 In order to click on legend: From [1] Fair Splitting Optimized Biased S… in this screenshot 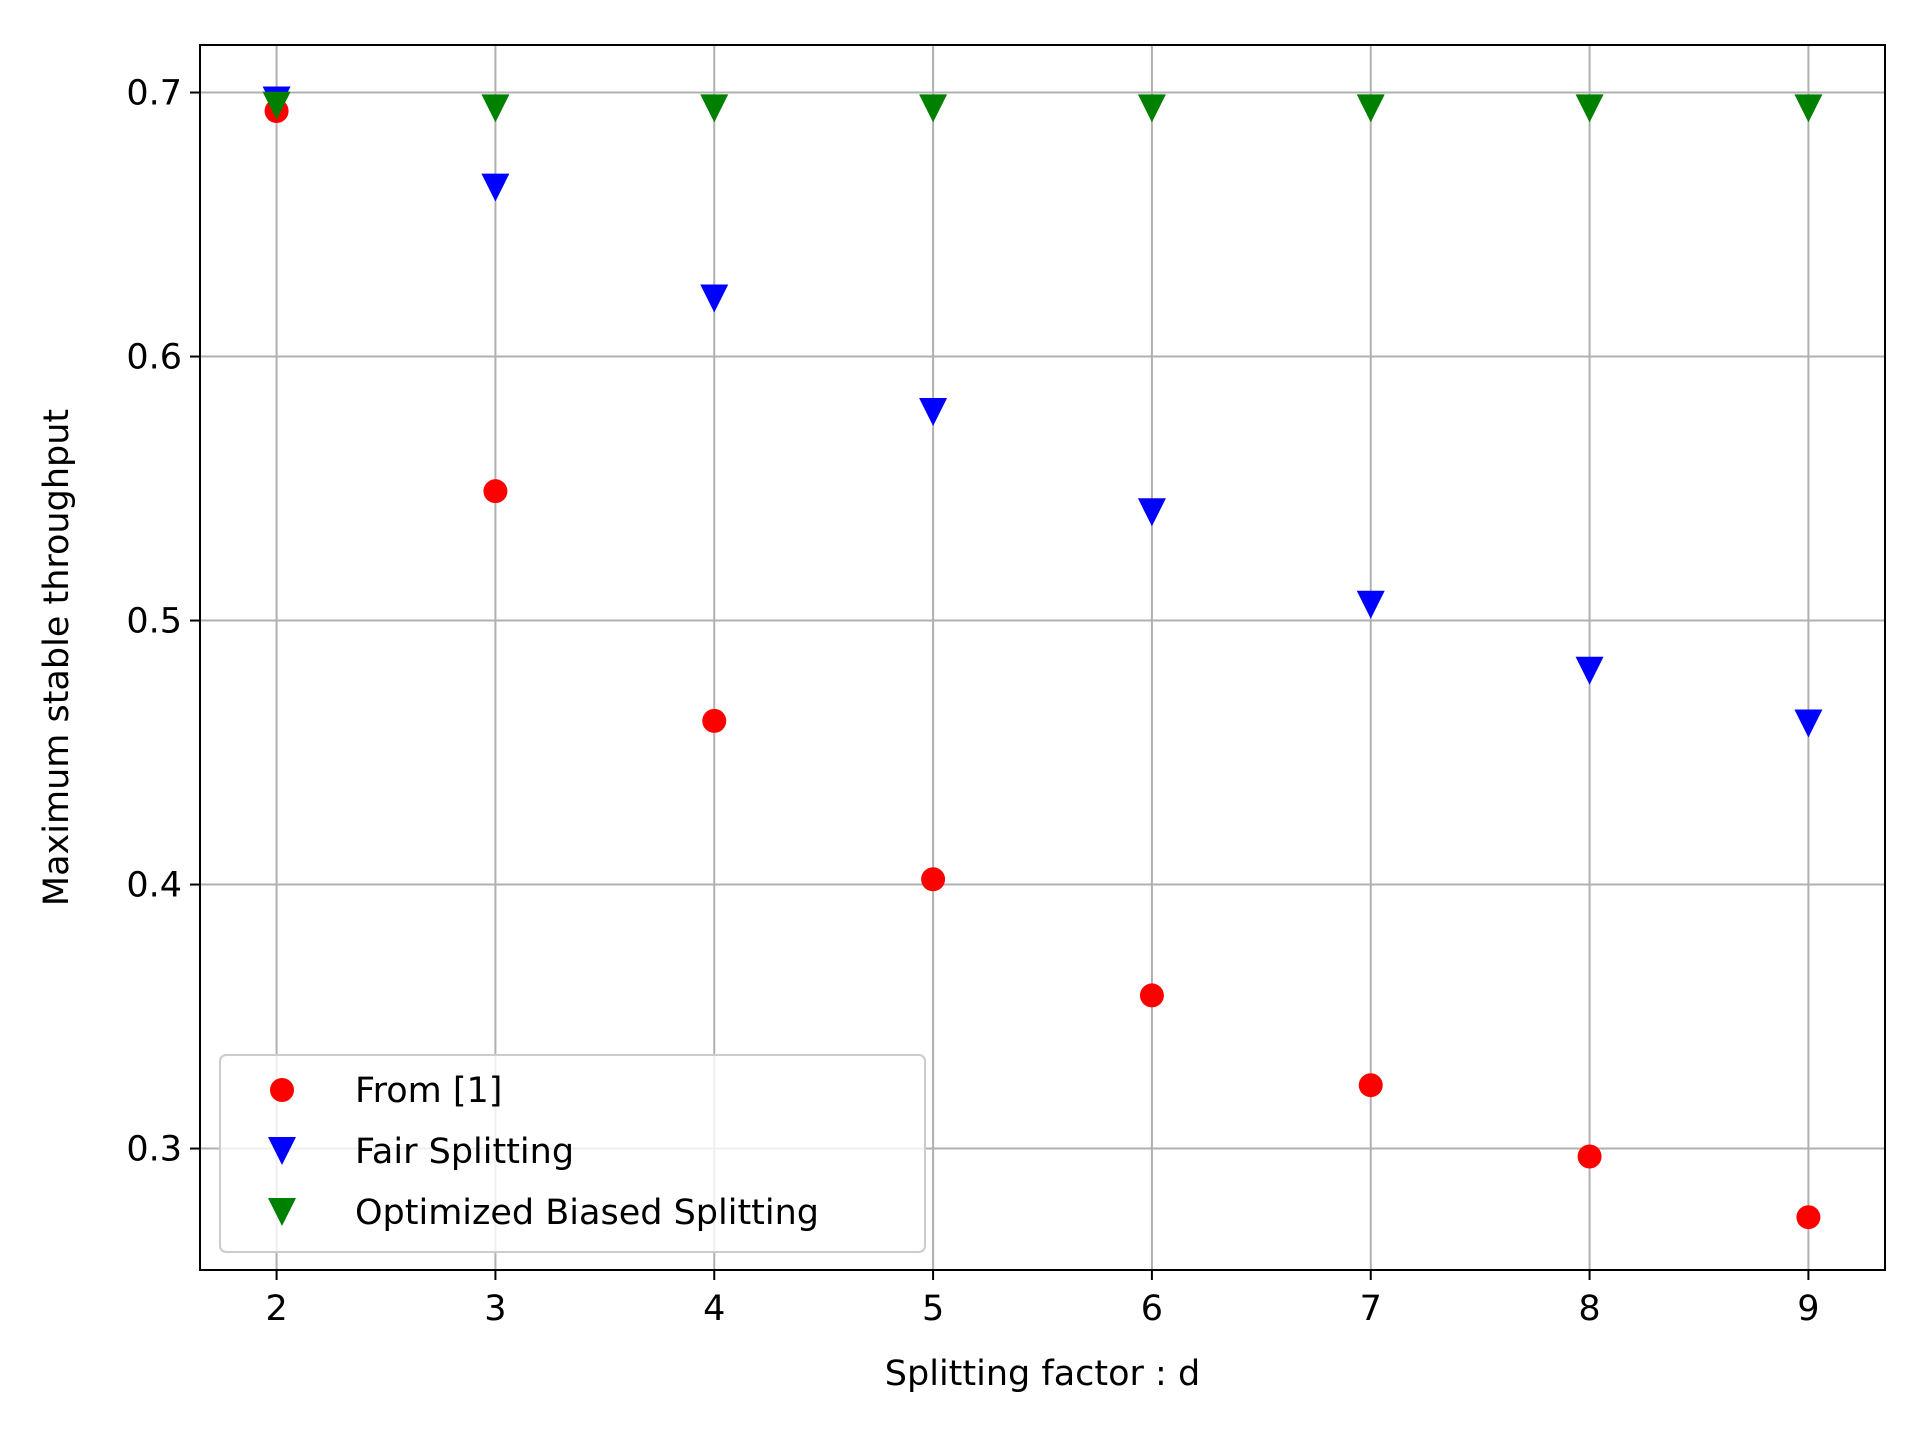, I will do `click(572, 1153)`.